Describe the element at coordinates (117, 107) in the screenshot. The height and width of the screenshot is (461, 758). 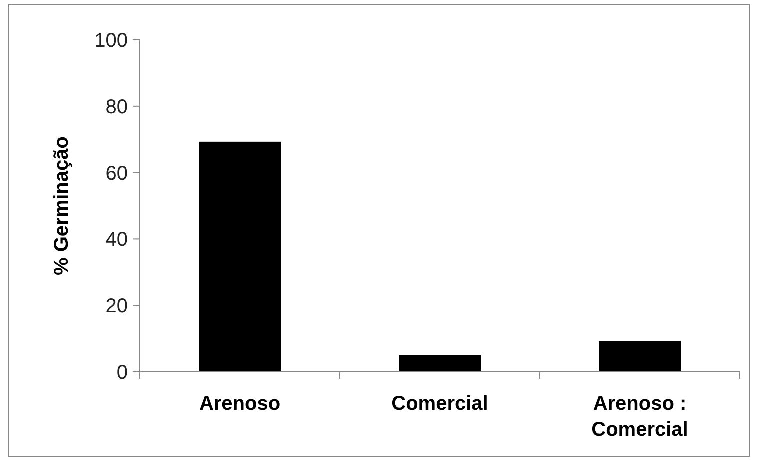
I see `y-tick-label: 80` at that location.